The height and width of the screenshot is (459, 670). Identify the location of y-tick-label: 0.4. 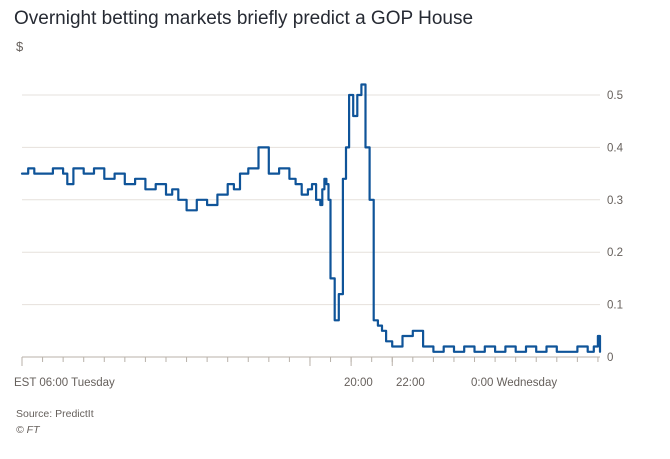
(615, 148).